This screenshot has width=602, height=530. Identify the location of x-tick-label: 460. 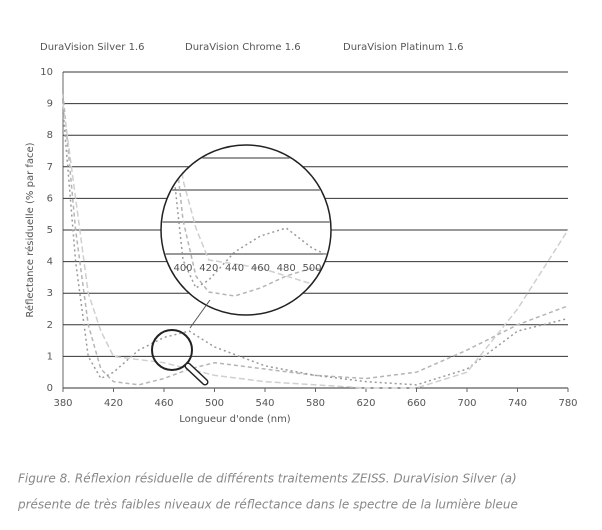
(163, 403).